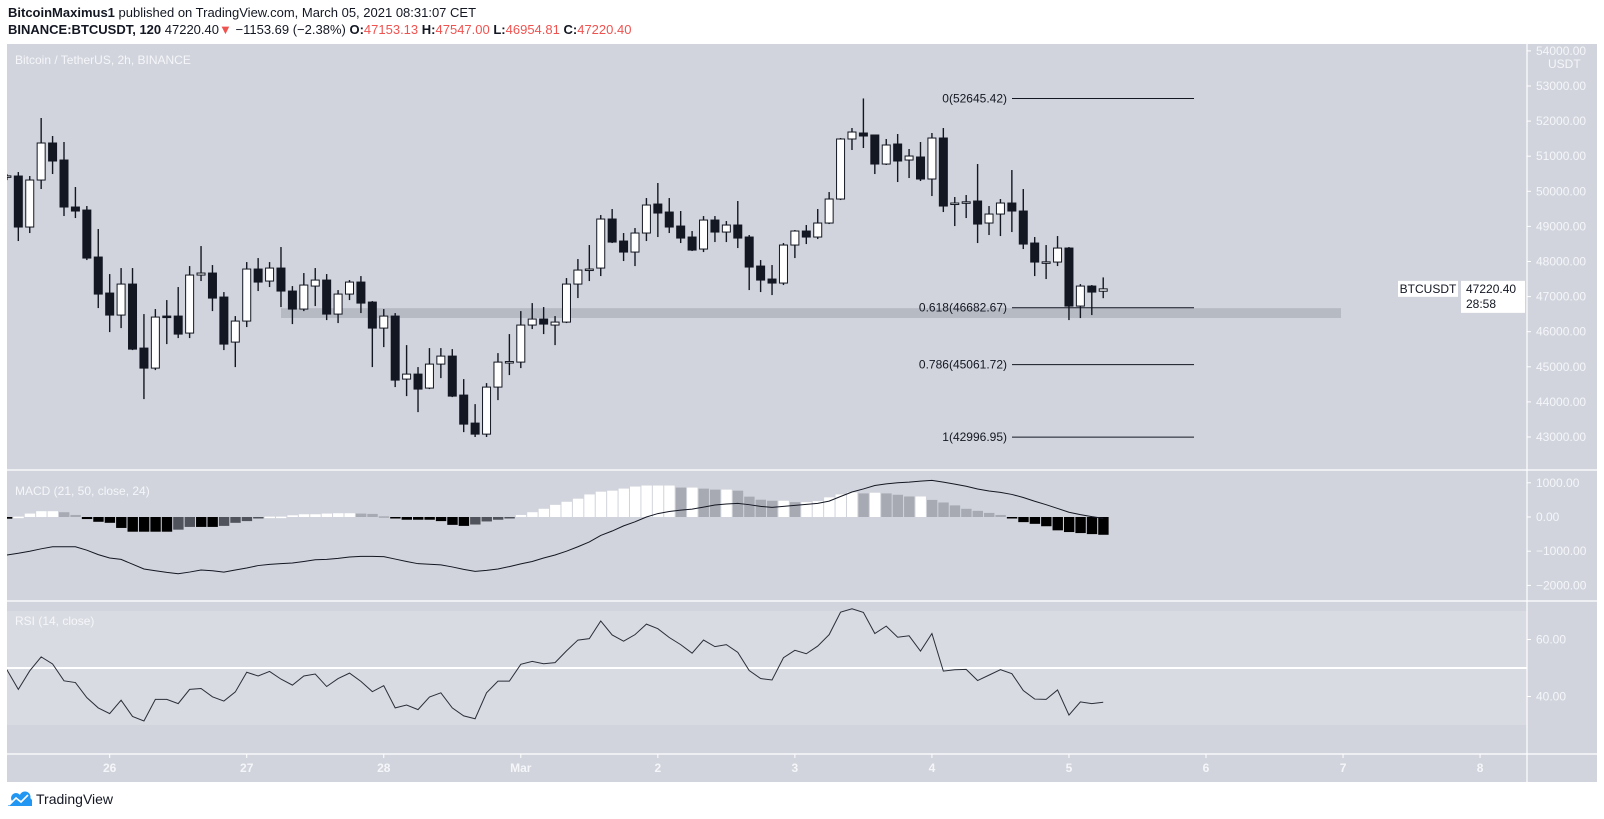 Image resolution: width=1604 pixels, height=819 pixels. Describe the element at coordinates (1069, 768) in the screenshot. I see `time-tick-label: 5` at that location.